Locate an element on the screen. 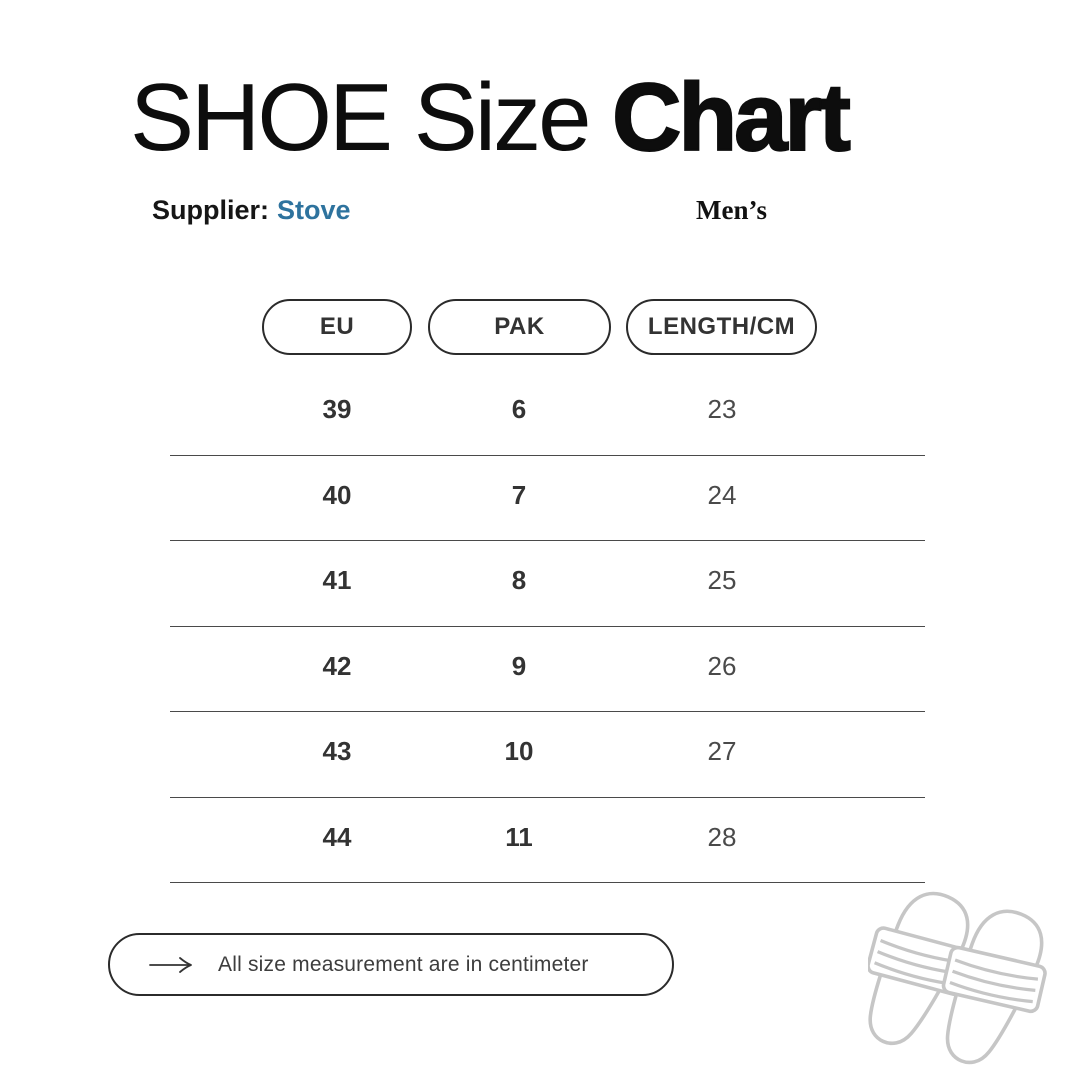  title-space is located at coordinates (600, 117).